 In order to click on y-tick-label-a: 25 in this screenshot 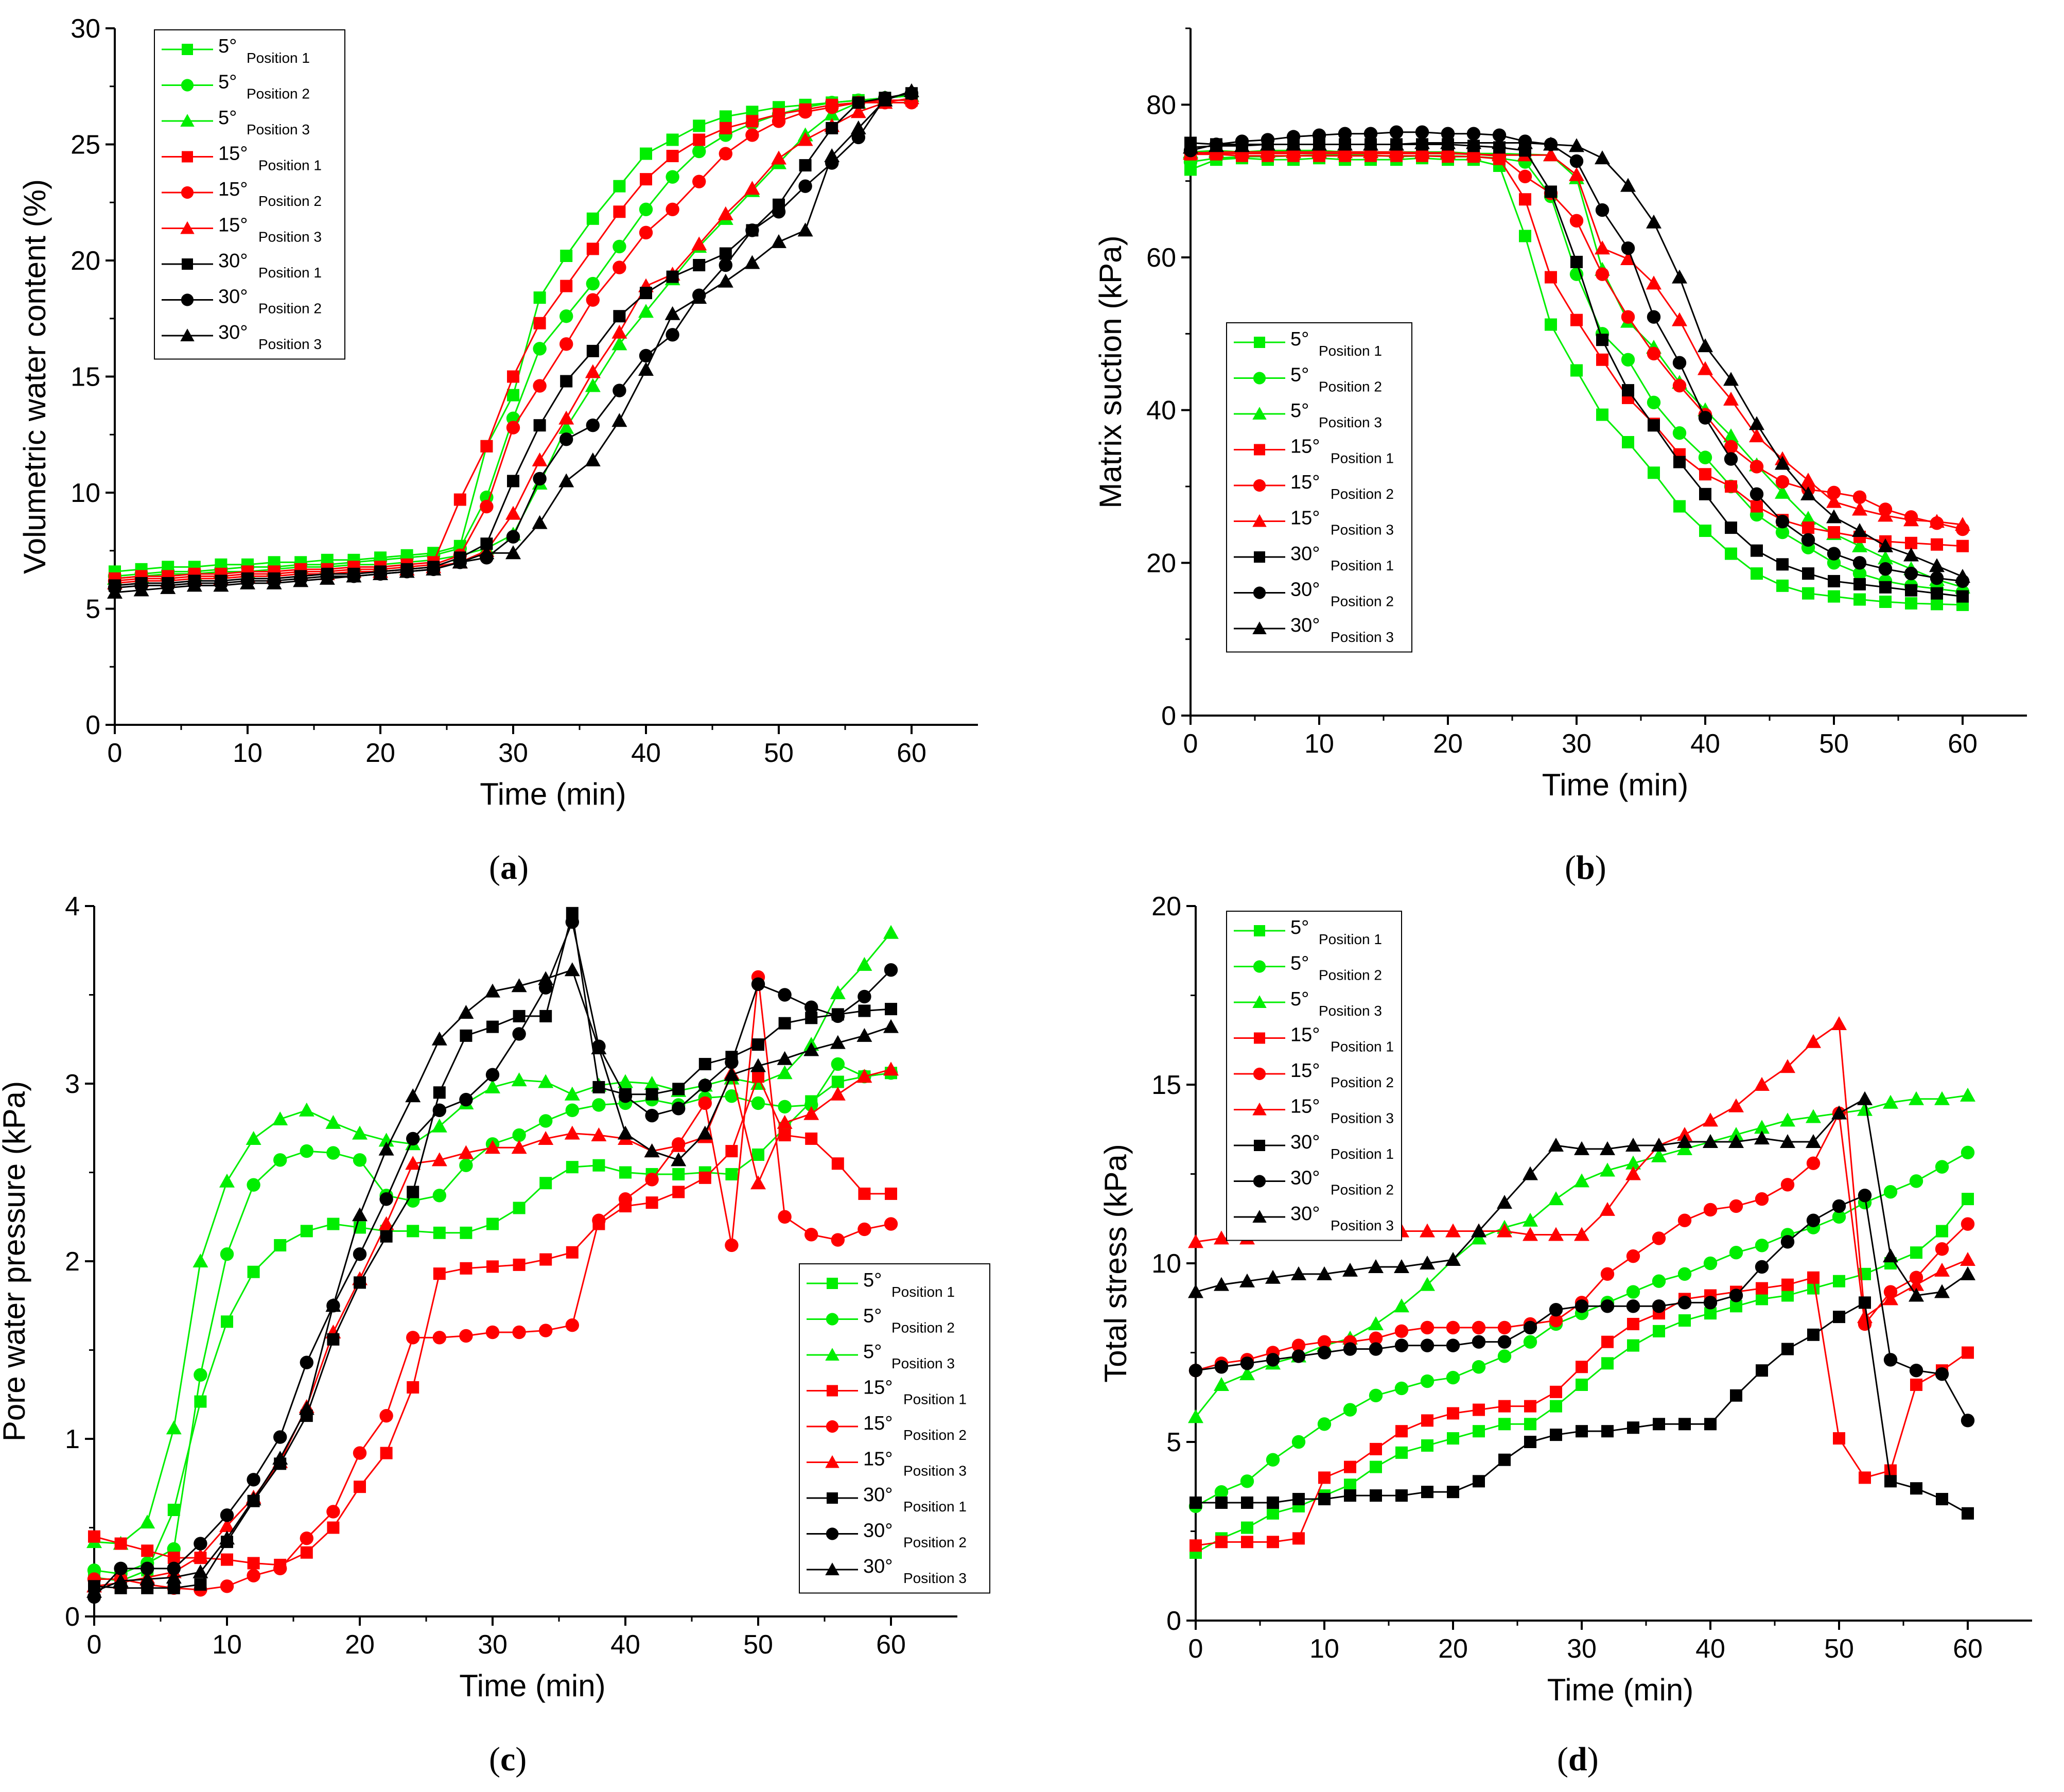, I will do `click(85, 145)`.